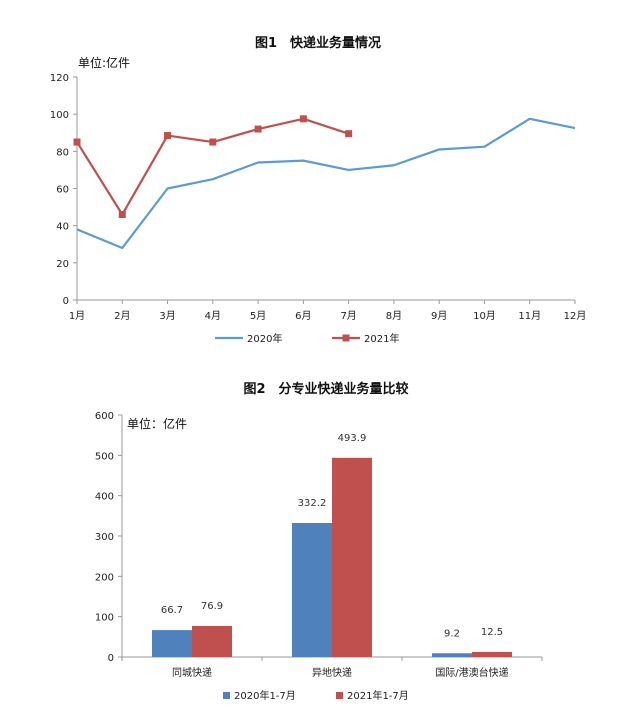 Image resolution: width=640 pixels, height=720 pixels. What do you see at coordinates (212, 606) in the screenshot?
I see `chart2-data-label: 76.9` at bounding box center [212, 606].